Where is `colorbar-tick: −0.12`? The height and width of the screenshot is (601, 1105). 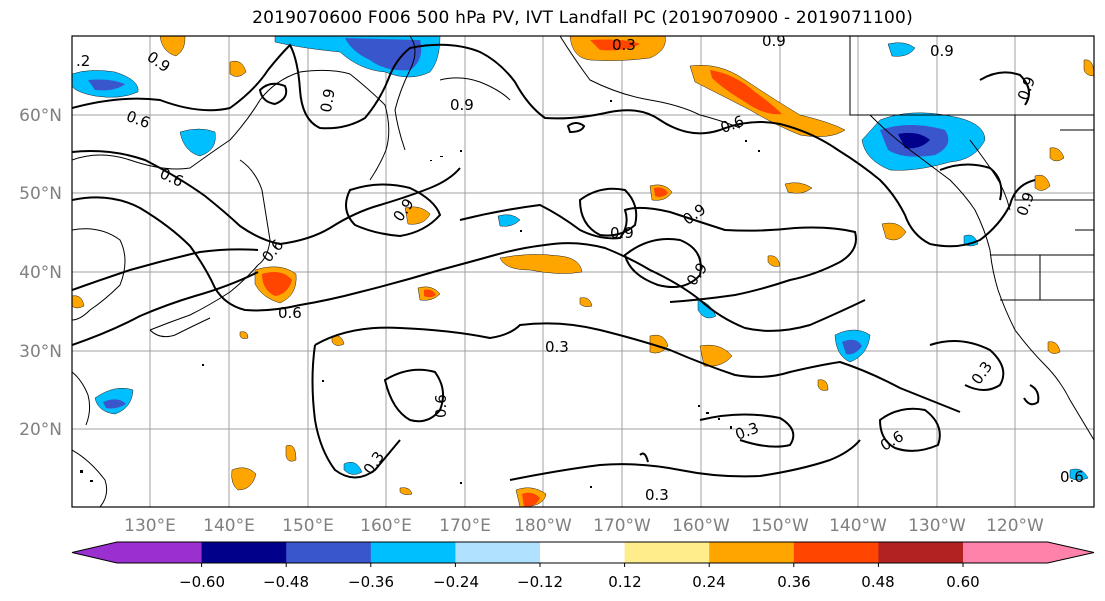
colorbar-tick: −0.12 is located at coordinates (540, 582).